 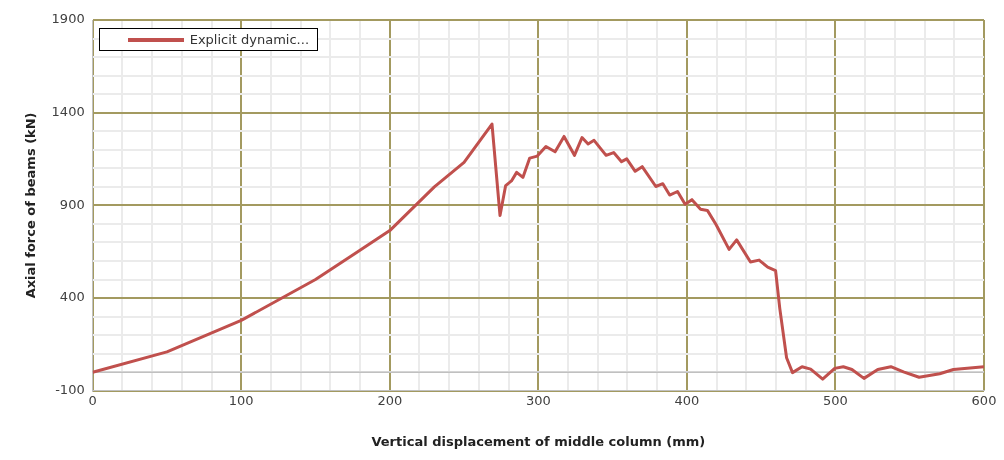 What do you see at coordinates (92, 400) in the screenshot?
I see `x-tick-label: 0` at bounding box center [92, 400].